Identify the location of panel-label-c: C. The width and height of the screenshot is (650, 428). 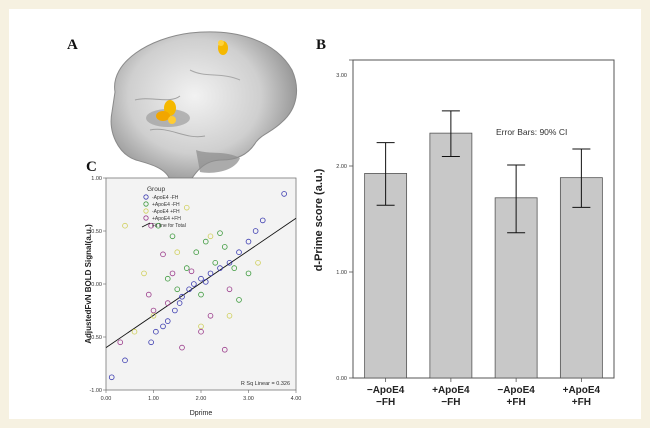
(91, 167).